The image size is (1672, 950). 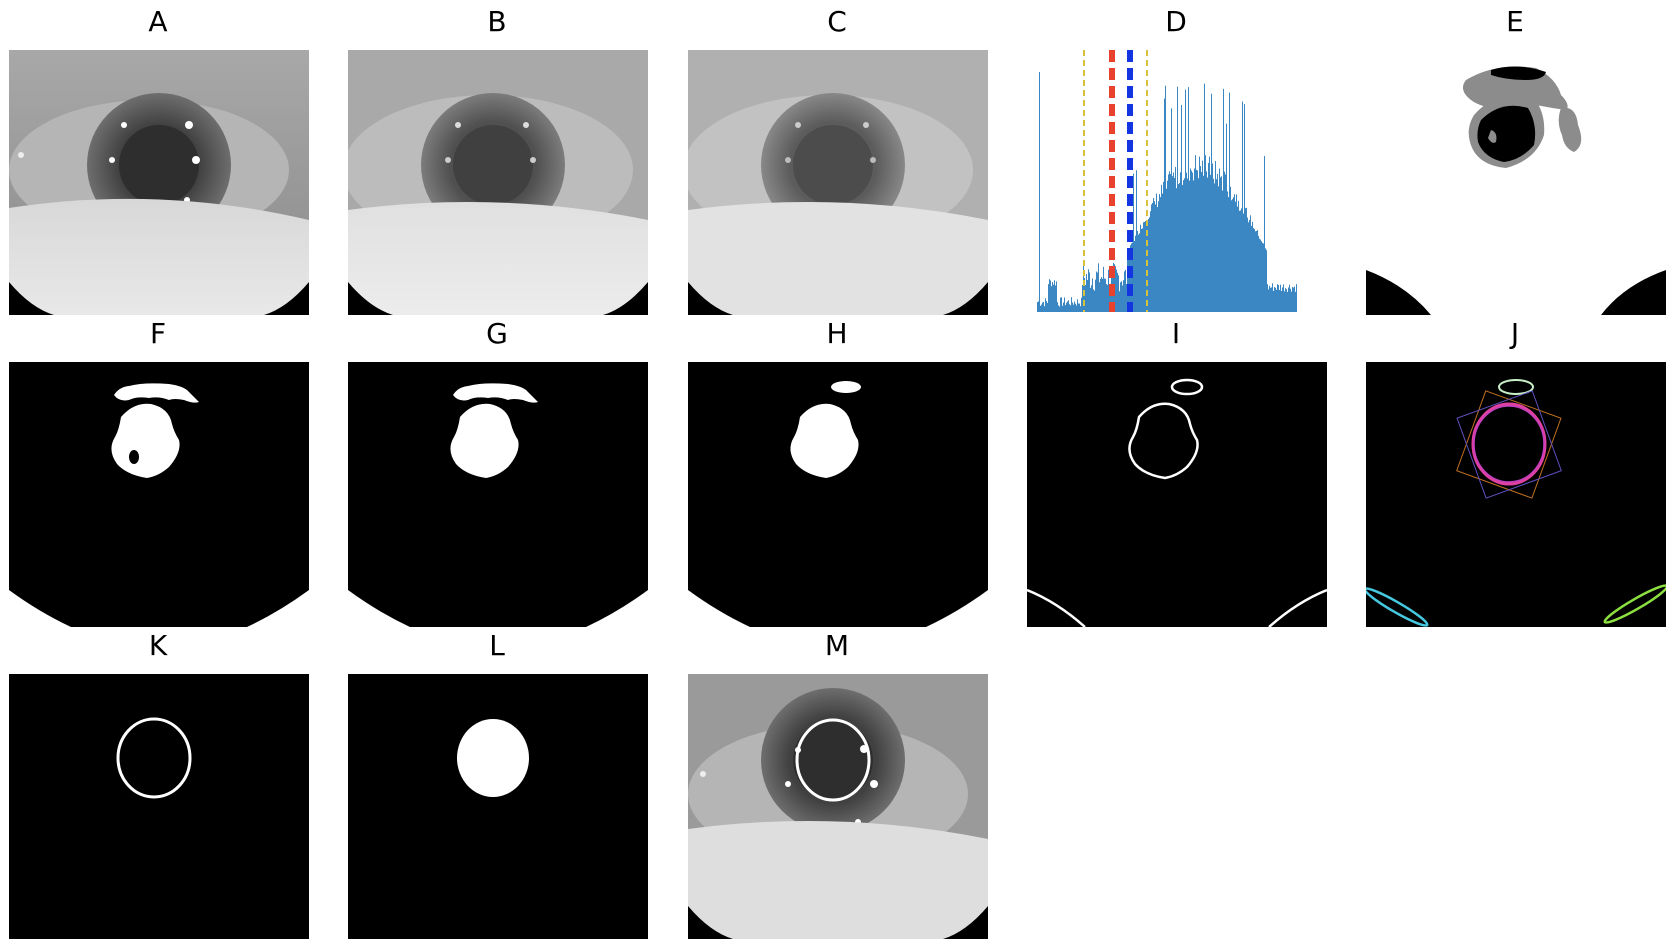 What do you see at coordinates (498, 182) in the screenshot?
I see `panel-b-eye-blurred` at bounding box center [498, 182].